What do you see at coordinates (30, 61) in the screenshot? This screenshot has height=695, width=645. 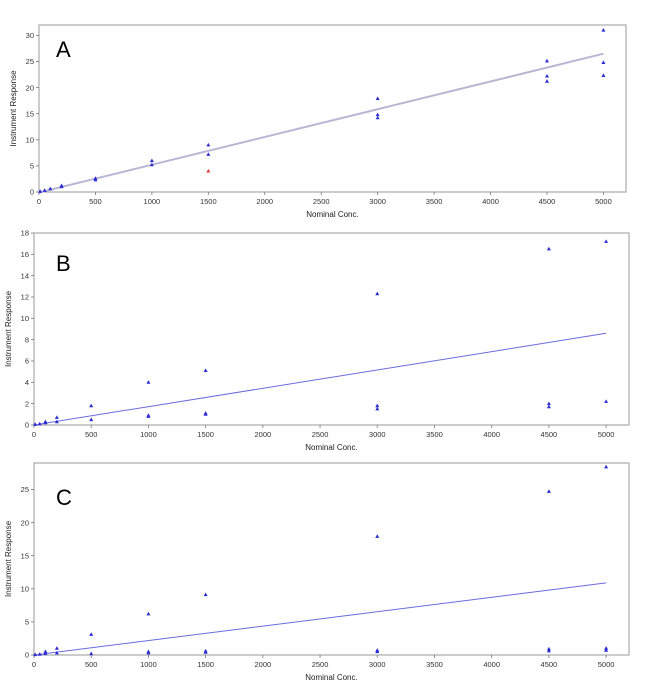 I see `y-tick-label: 25` at bounding box center [30, 61].